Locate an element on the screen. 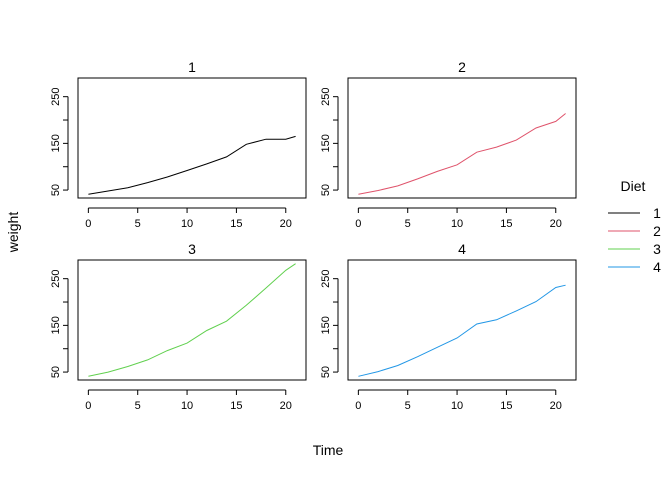 The height and width of the screenshot is (480, 672). panel-title: 4 is located at coordinates (462, 249).